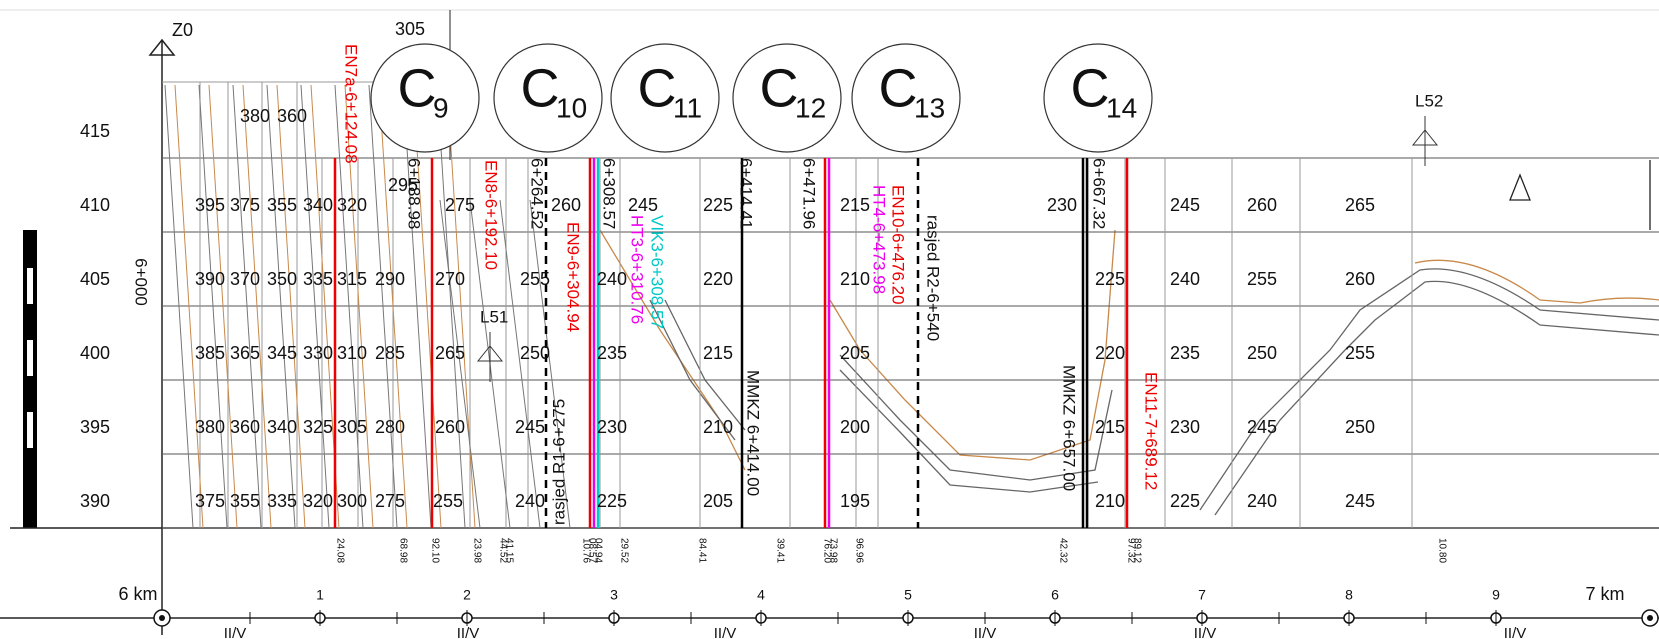  What do you see at coordinates (318, 279) in the screenshot?
I see `contour-value: 335` at bounding box center [318, 279].